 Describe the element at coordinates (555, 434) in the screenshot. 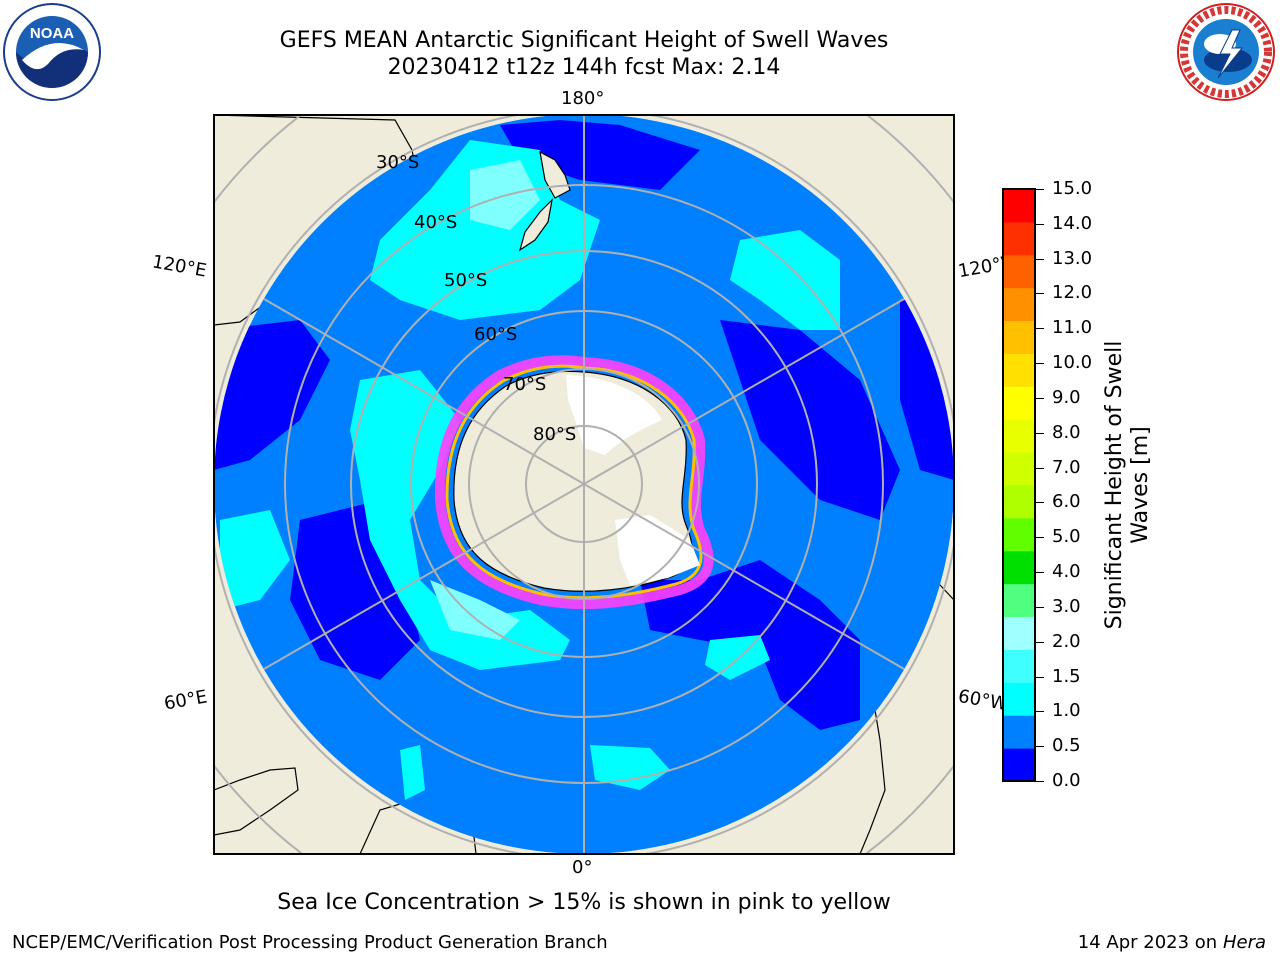

I see `lat-label-80s: 80°S` at that location.